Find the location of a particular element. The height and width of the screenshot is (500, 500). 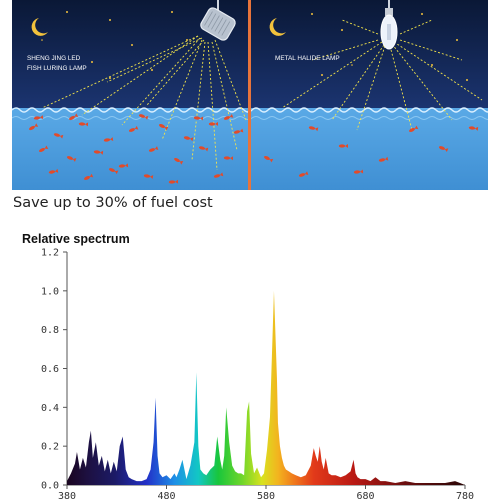

led-light-beams is located at coordinates (144, 103).